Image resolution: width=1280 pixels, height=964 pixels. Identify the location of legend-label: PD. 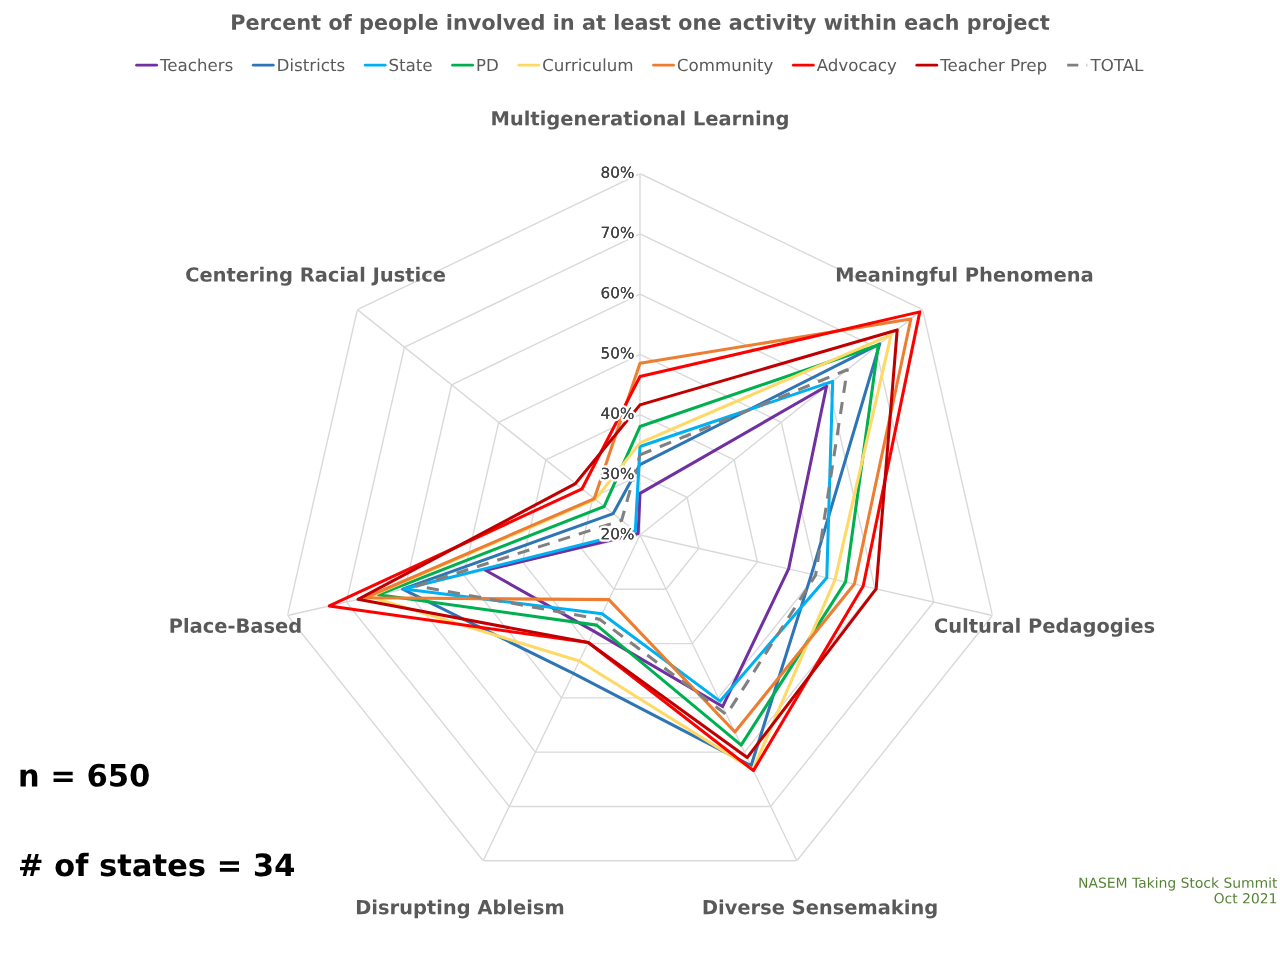
(487, 65).